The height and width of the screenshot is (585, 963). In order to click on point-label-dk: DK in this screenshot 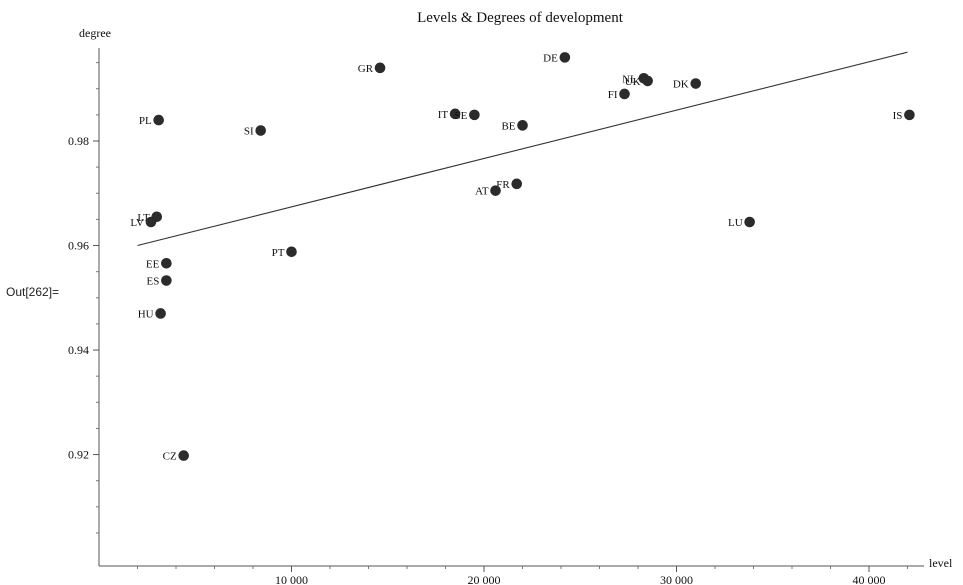, I will do `click(681, 85)`.